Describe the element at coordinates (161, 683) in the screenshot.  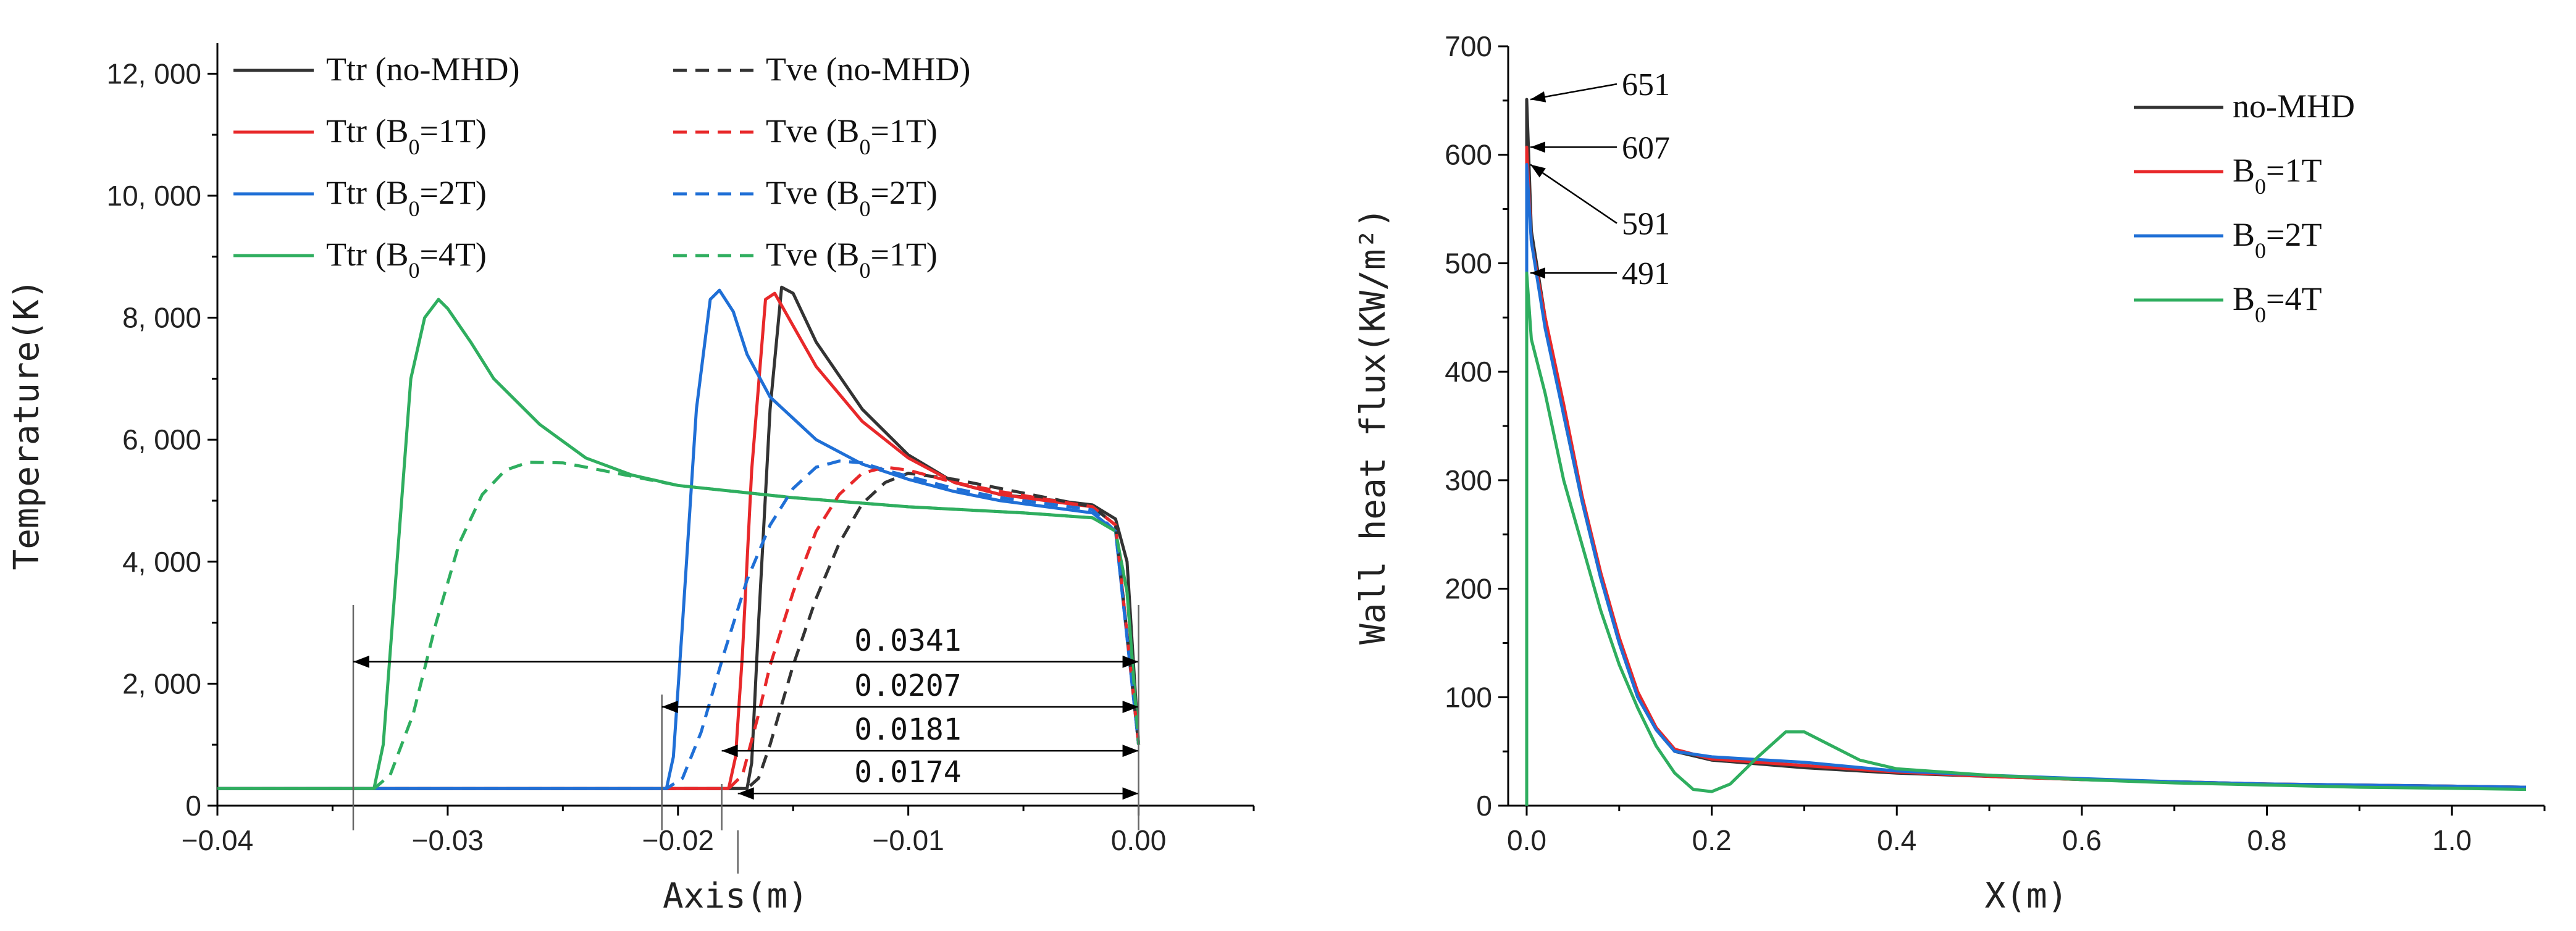
I see `y-tick-label: 2, 000` at that location.